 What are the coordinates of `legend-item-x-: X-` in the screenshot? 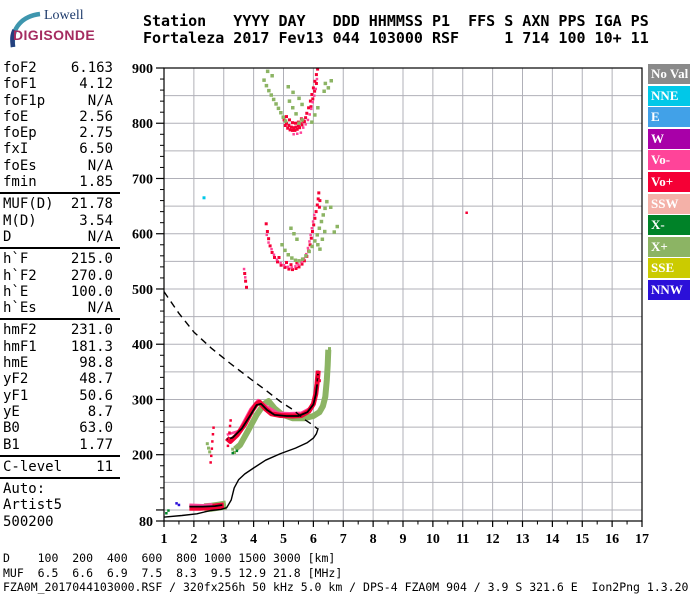 It's located at (669, 225).